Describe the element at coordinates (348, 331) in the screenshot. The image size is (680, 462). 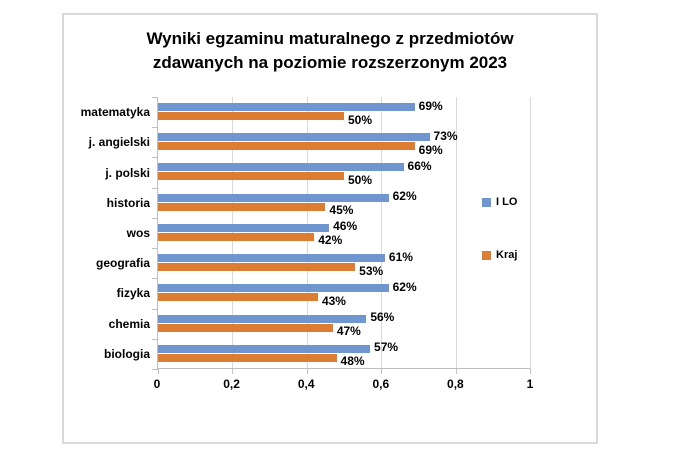
I see `value-label-kraj-chemia: 47%` at that location.